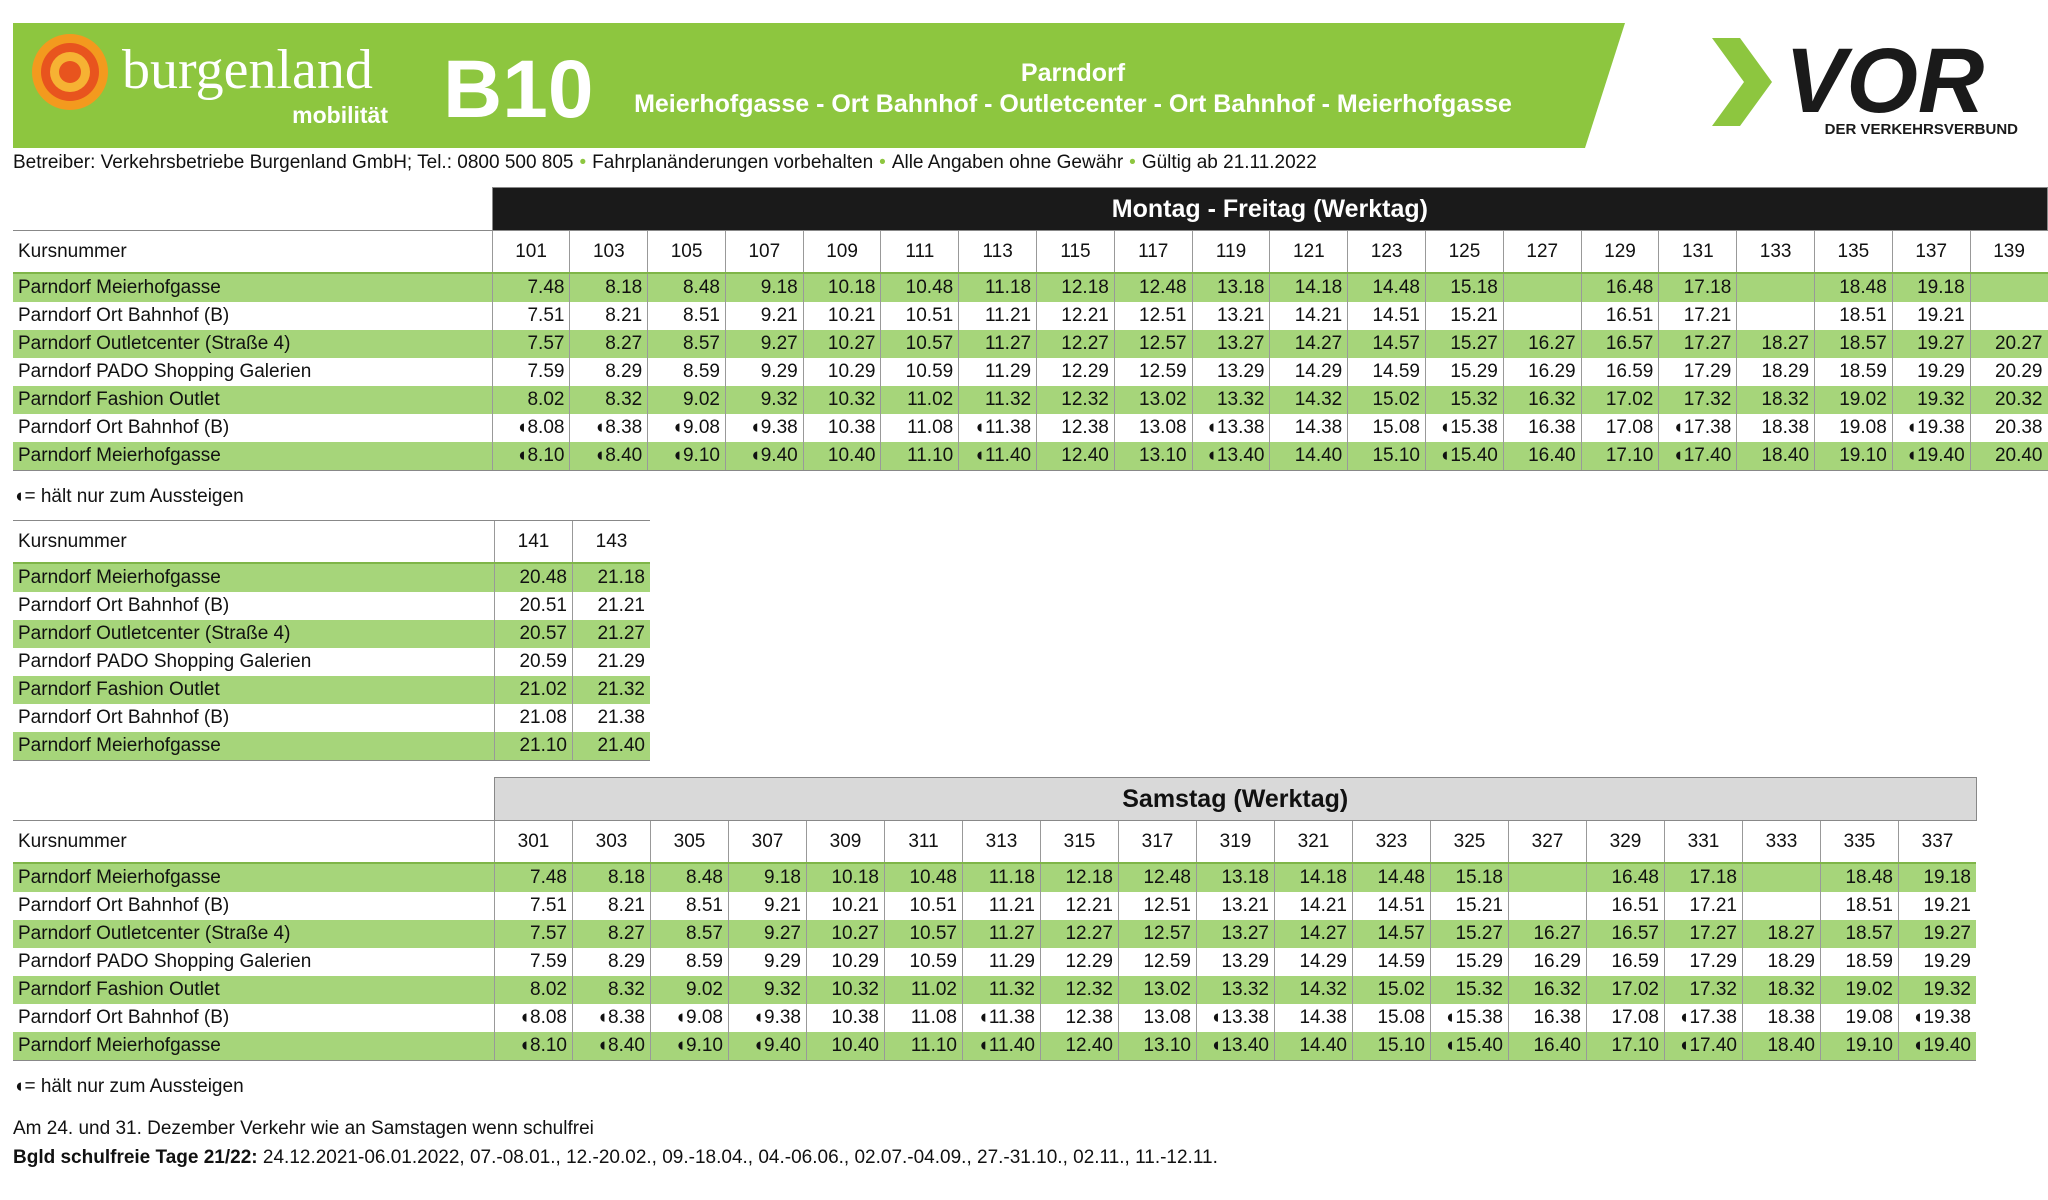 This screenshot has height=1200, width=2048. I want to click on departure-time: 11.32, so click(1001, 990).